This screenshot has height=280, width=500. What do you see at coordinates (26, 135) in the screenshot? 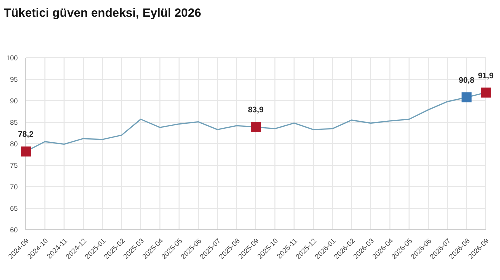
I see `data-label: 78,2` at bounding box center [26, 135].